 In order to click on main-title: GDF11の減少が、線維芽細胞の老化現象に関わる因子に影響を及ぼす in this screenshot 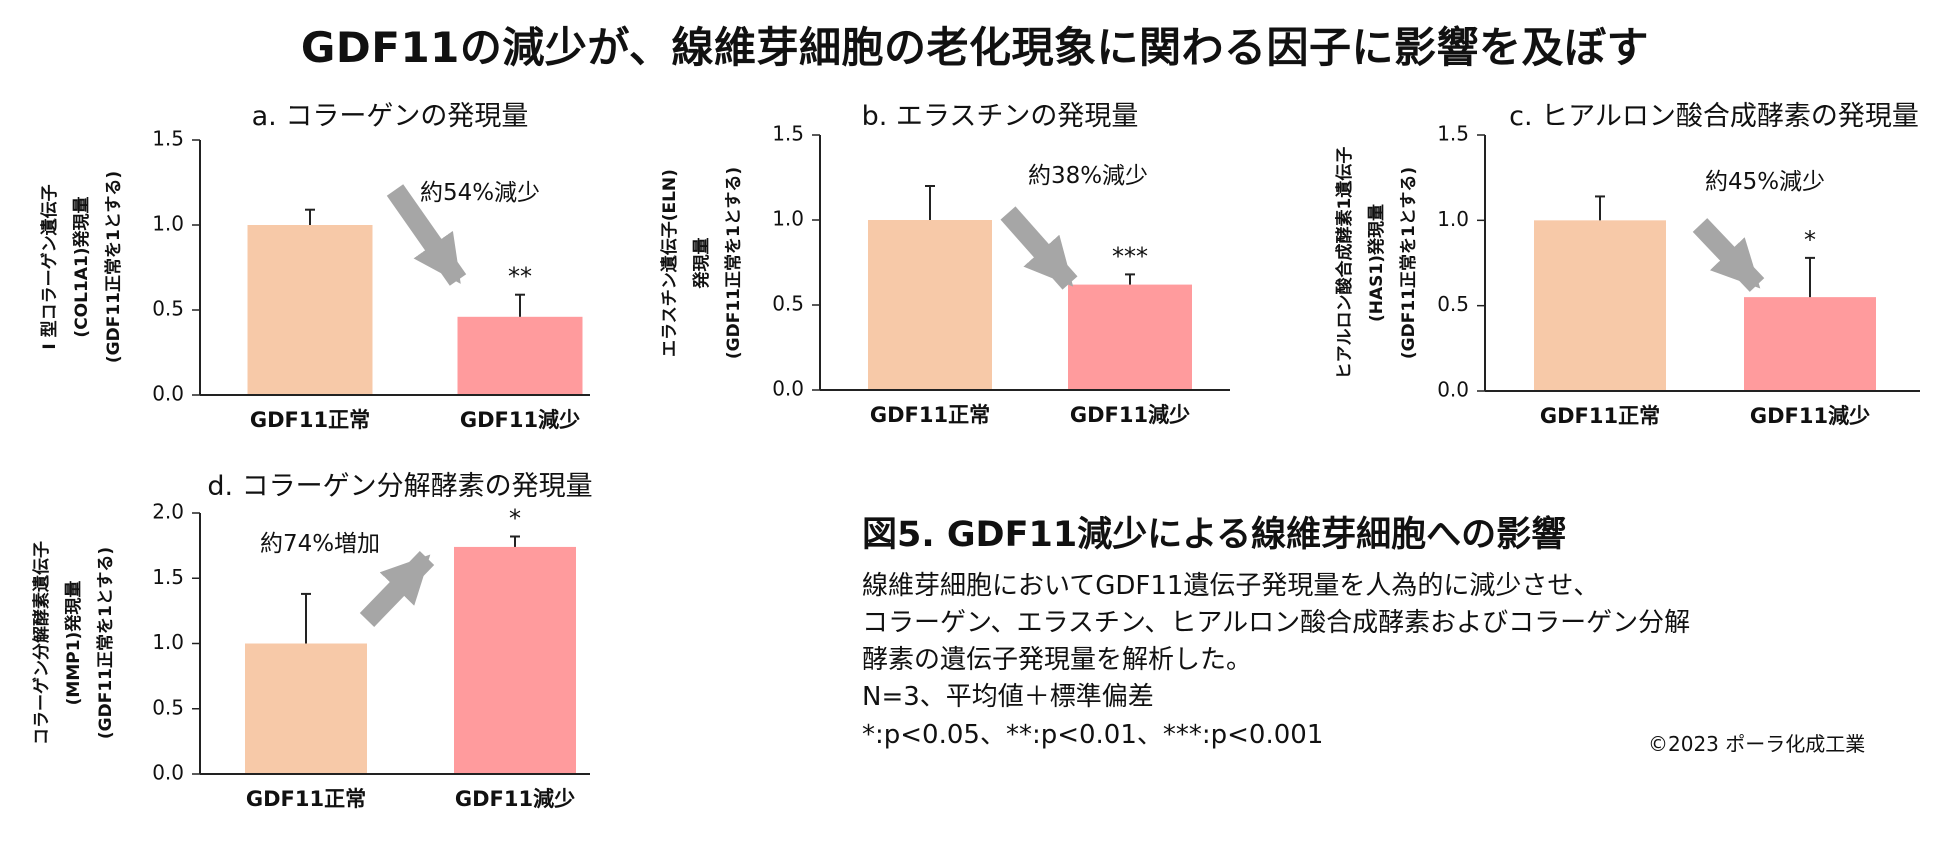, I will do `click(975, 47)`.